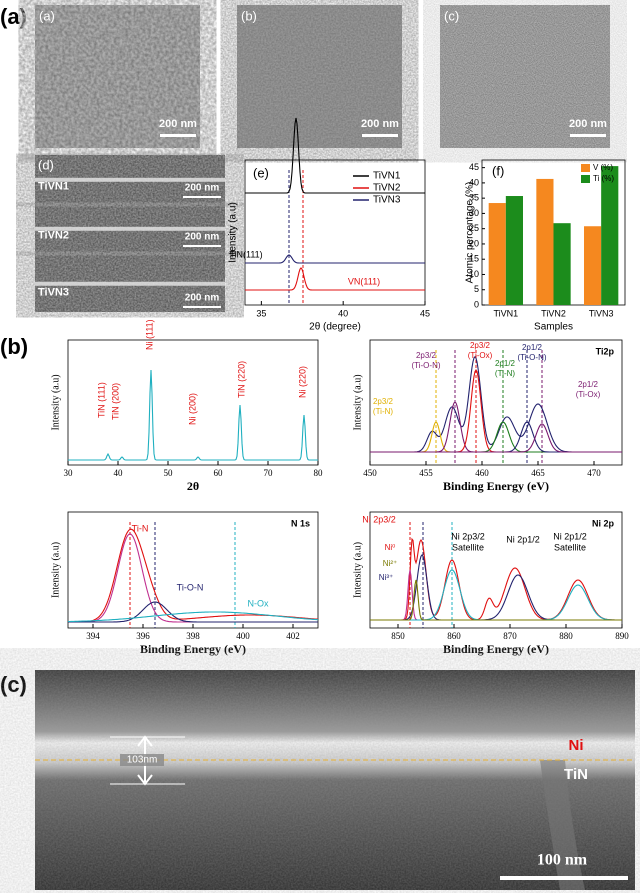 The width and height of the screenshot is (640, 893). Describe the element at coordinates (14, 346) in the screenshot. I see `figure-label: (b)` at that location.